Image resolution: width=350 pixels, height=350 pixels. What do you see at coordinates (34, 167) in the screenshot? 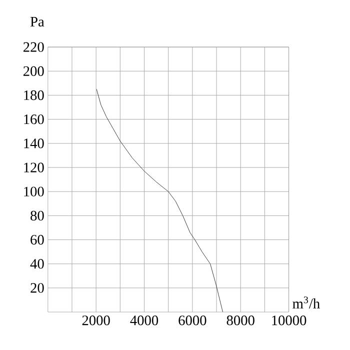
I see `y-tick-label: 120` at bounding box center [34, 167].